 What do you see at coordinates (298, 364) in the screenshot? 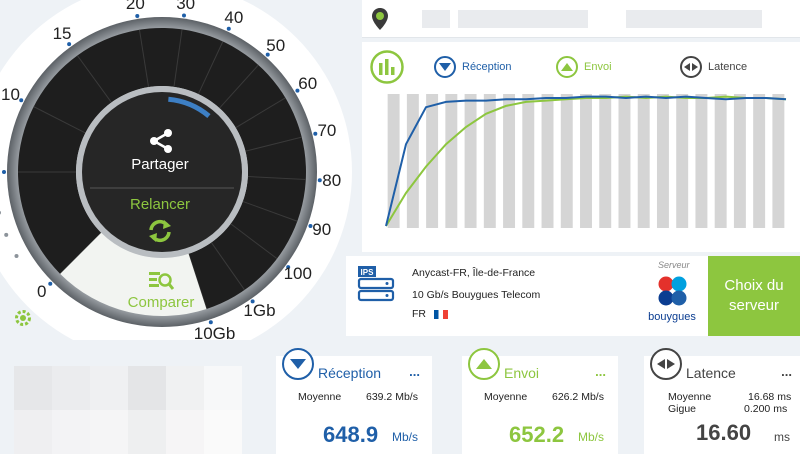
I see `arrow-down-icon` at bounding box center [298, 364].